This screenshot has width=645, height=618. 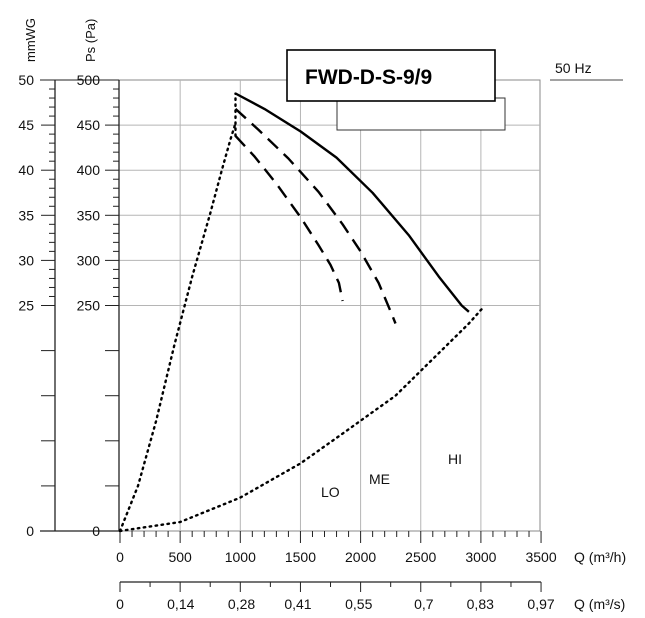 I want to click on frequency-label: 50 Hz, so click(x=573, y=68).